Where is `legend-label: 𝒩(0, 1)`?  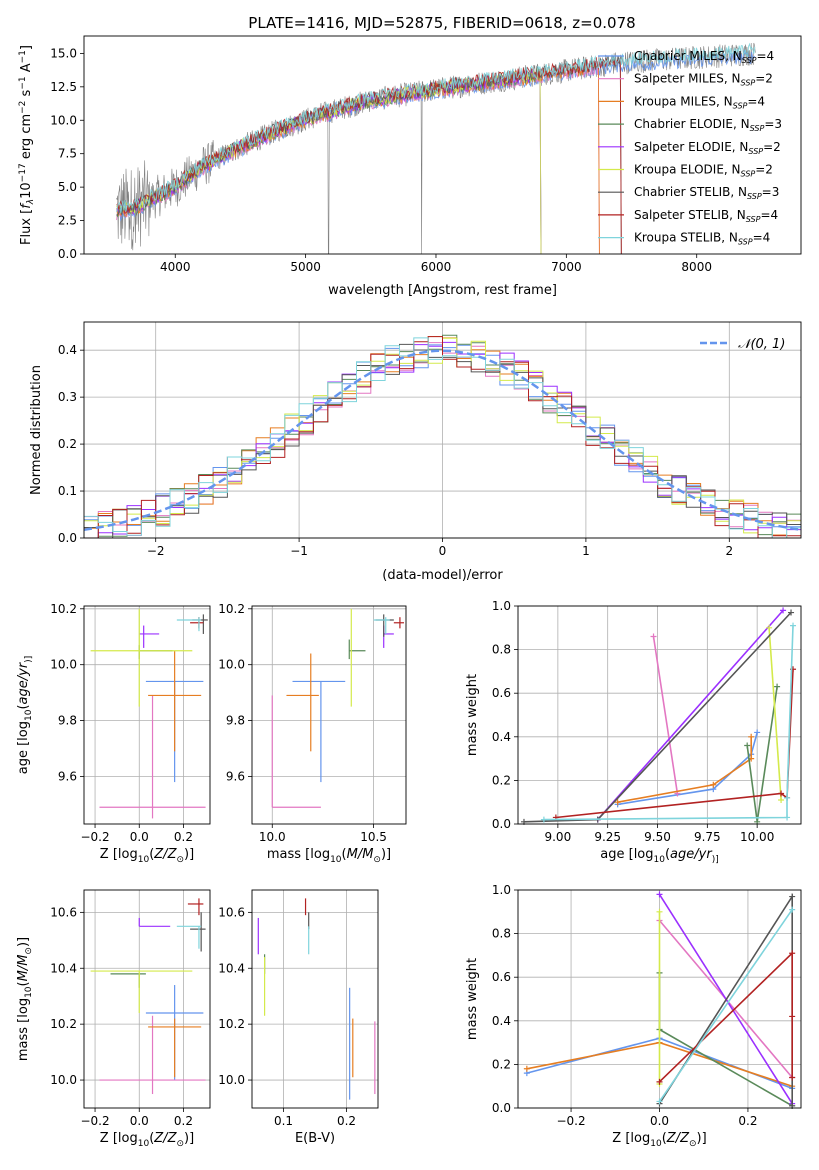
legend-label: 𝒩(0, 1) is located at coordinates (761, 344).